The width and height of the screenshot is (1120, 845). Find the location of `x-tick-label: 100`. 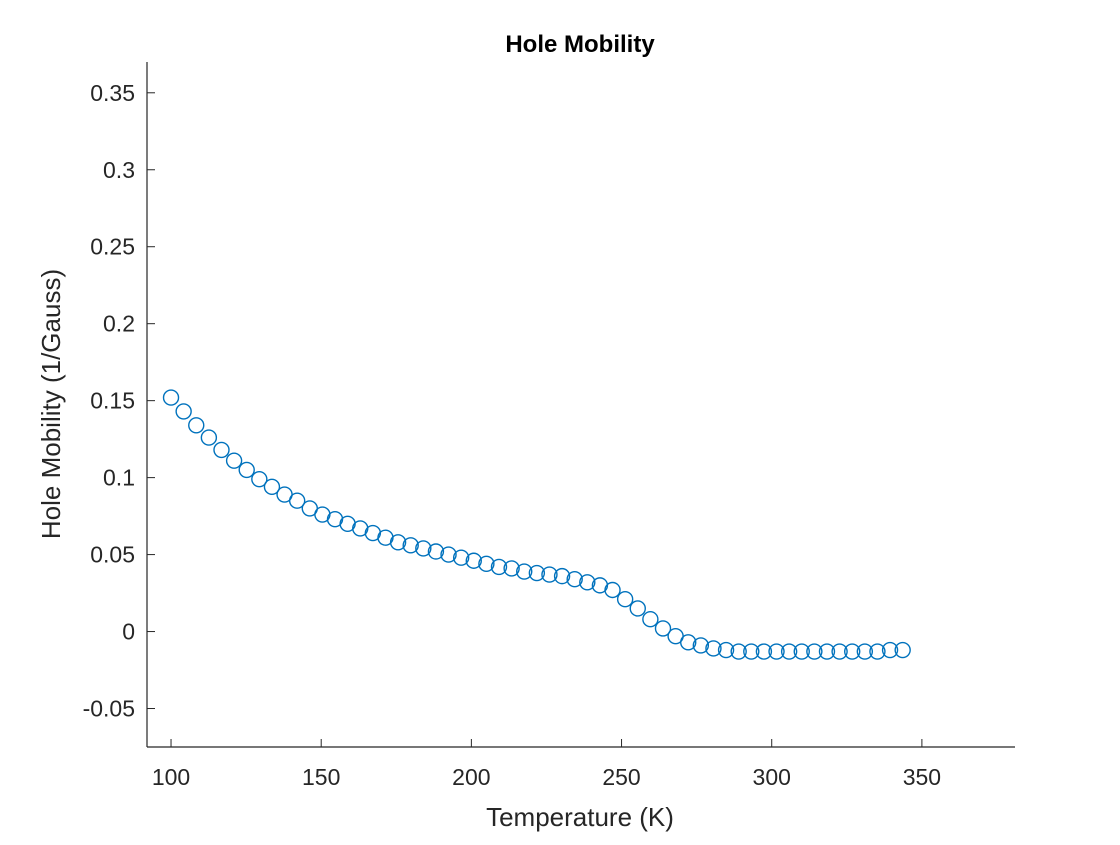

x-tick-label: 100 is located at coordinates (171, 777).